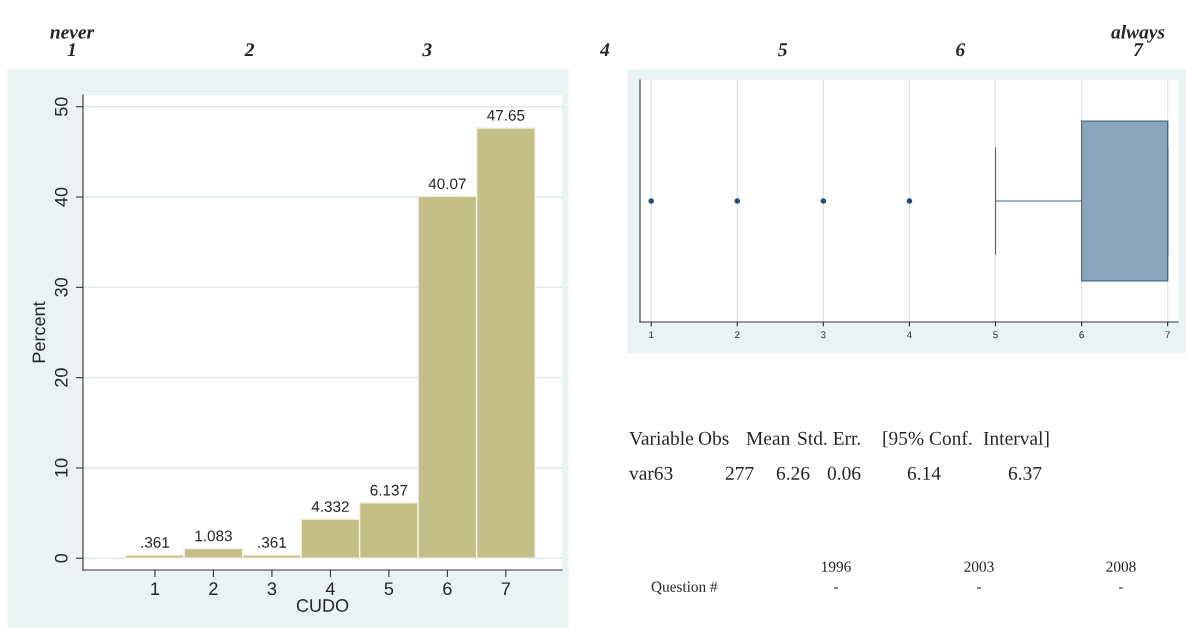  Describe the element at coordinates (322, 605) in the screenshot. I see `x-axis-title: CUDO` at that location.